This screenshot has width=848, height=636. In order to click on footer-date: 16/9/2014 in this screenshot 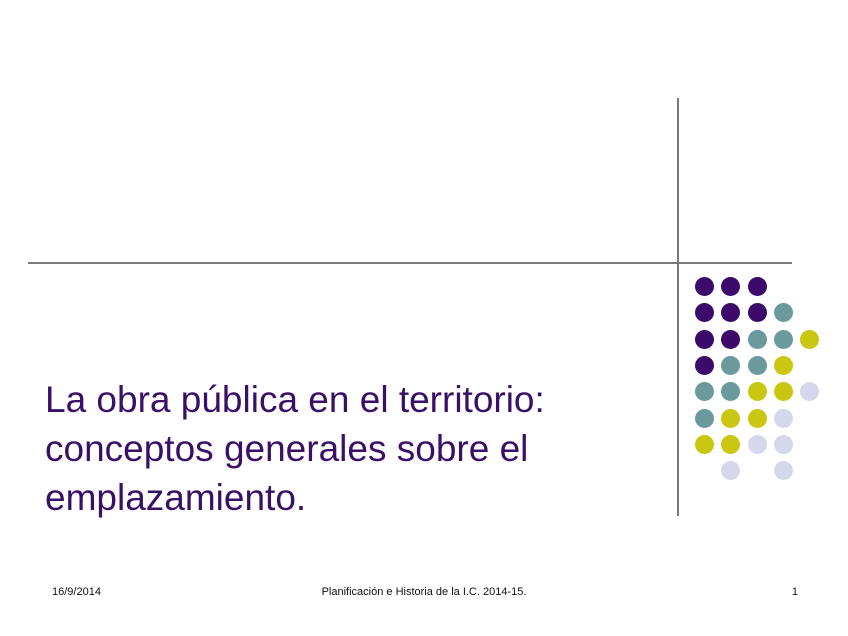, I will do `click(76, 592)`.